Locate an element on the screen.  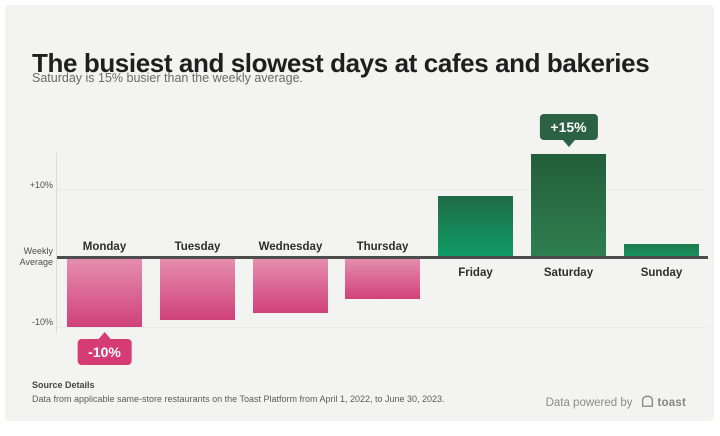
day-label-tuesday: Tuesday is located at coordinates (197, 247).